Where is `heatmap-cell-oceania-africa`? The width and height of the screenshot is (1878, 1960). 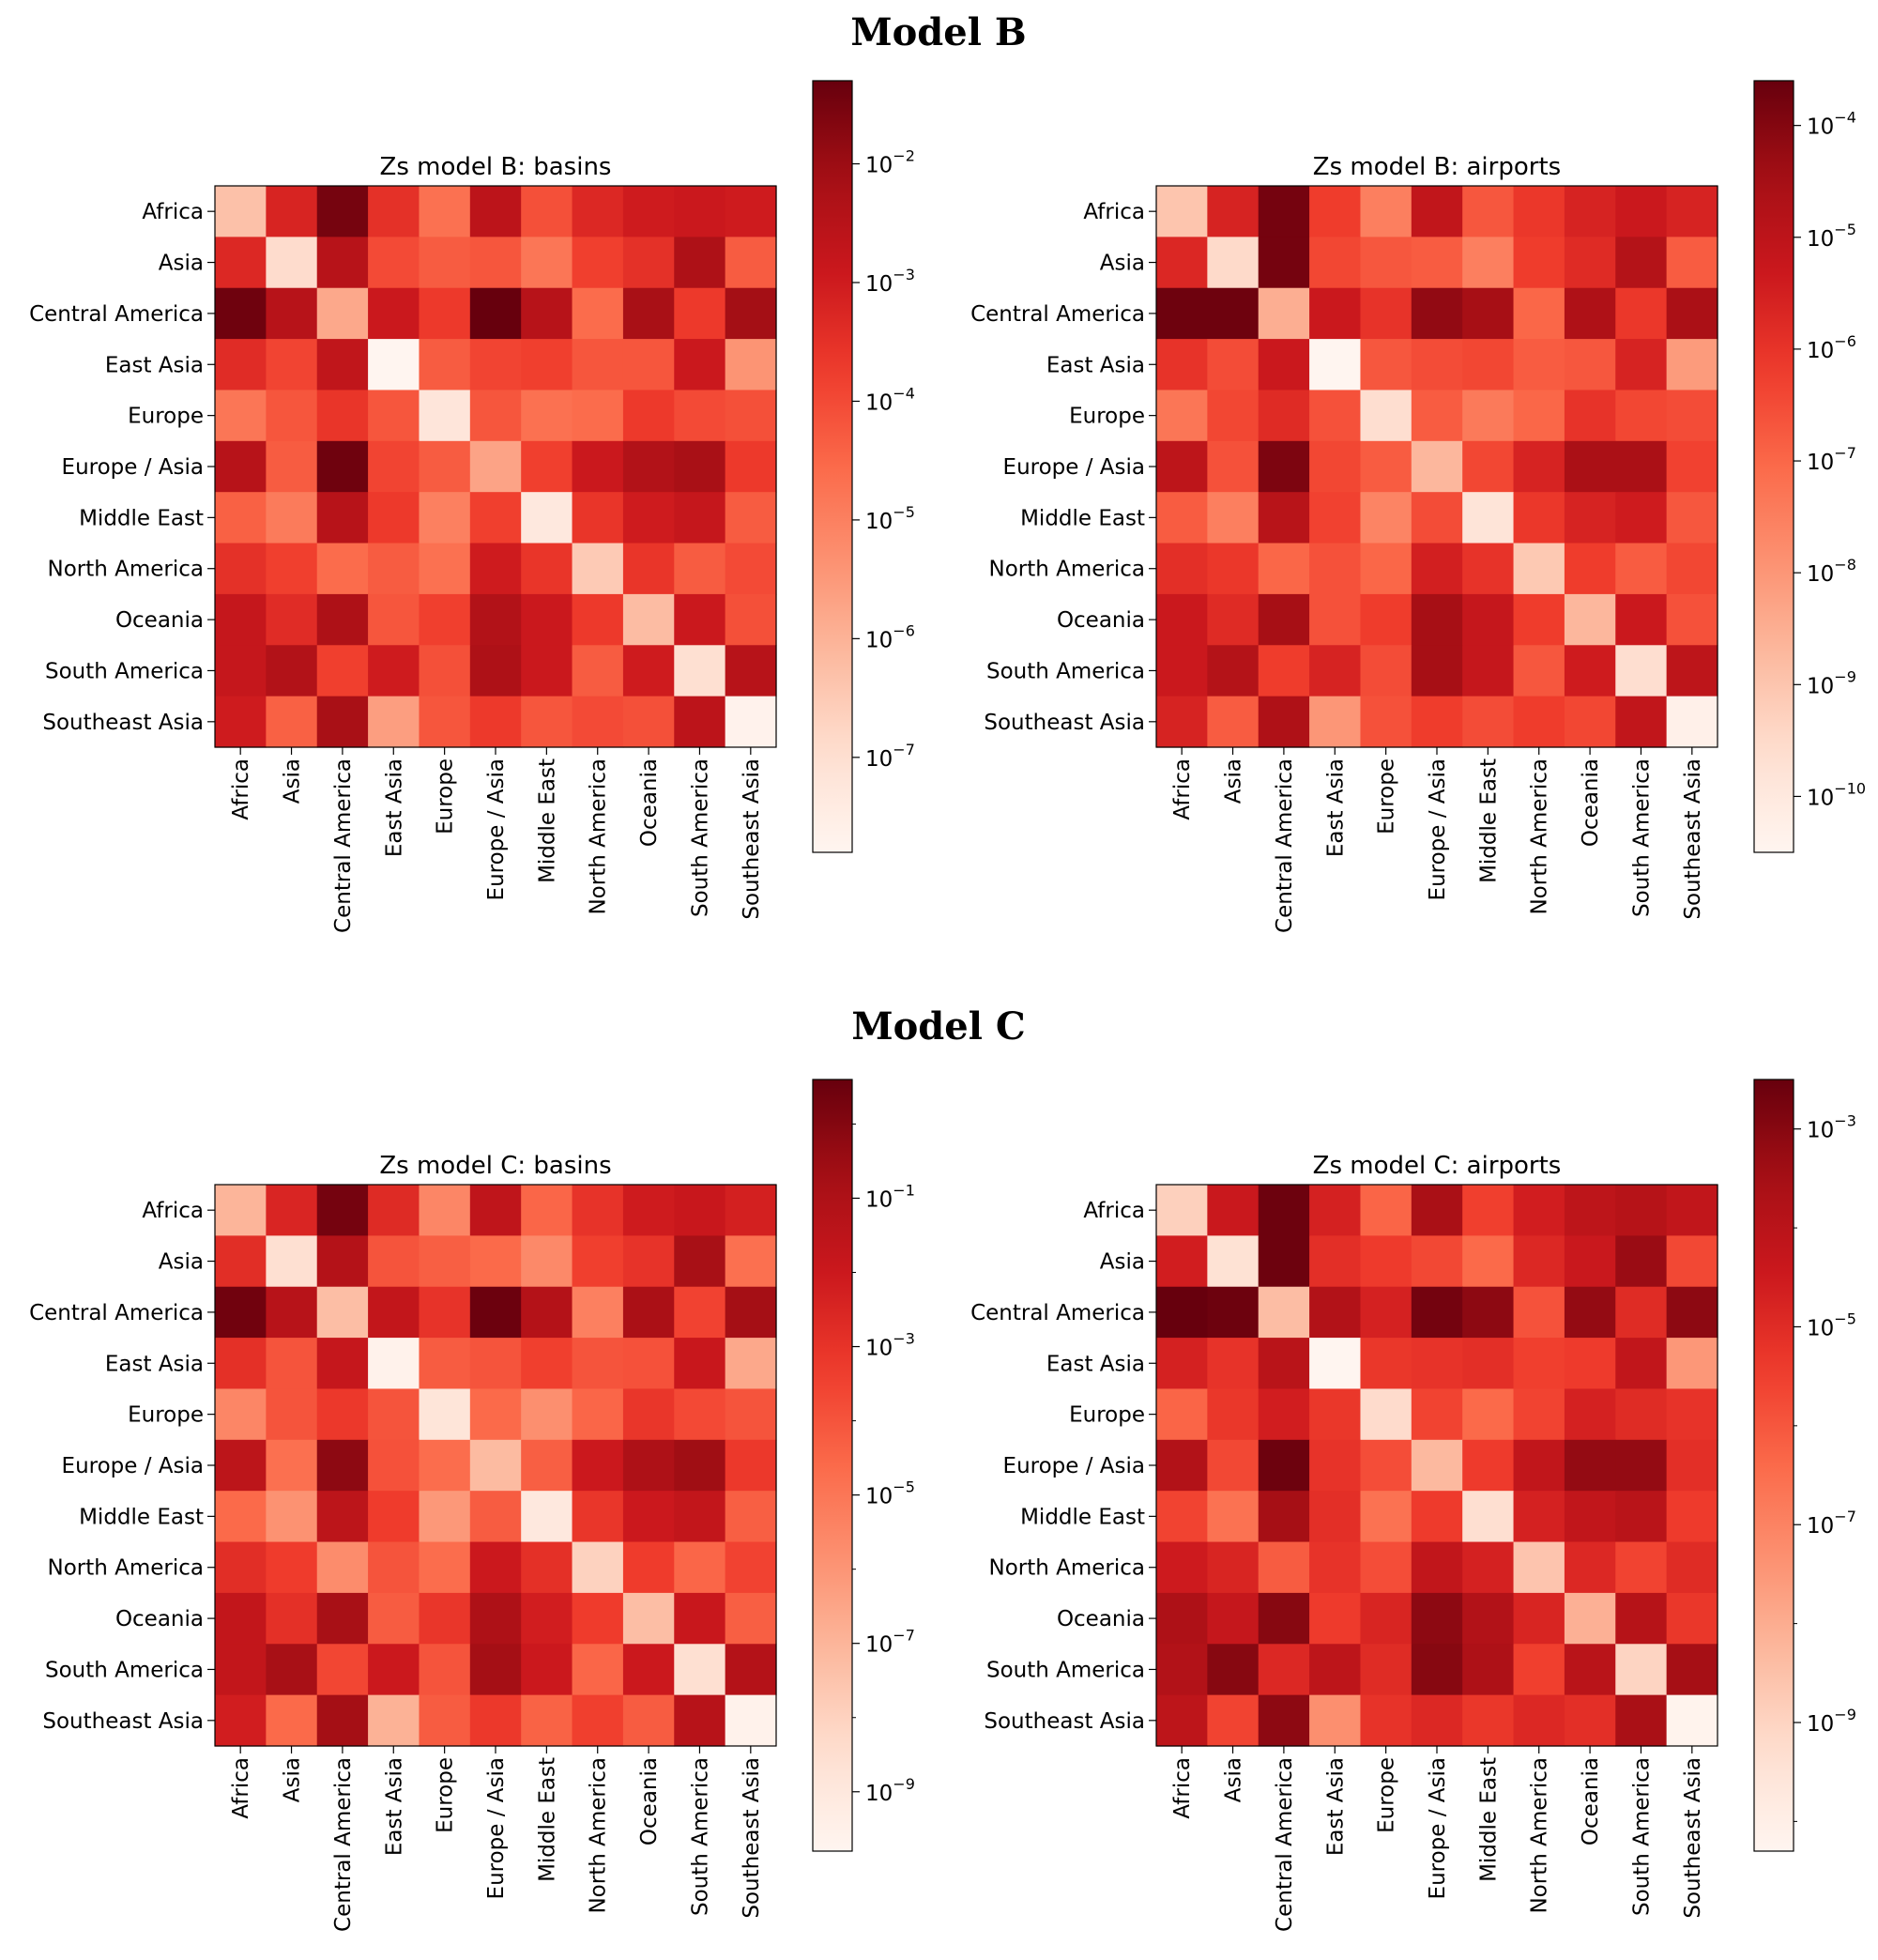
heatmap-cell-oceania-africa is located at coordinates (241, 619).